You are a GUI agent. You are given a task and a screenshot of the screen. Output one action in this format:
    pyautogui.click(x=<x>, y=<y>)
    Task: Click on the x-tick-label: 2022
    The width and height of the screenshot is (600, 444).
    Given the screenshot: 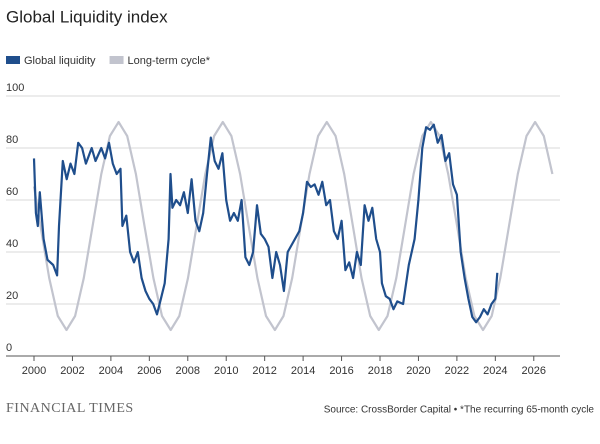 What is the action you would take?
    pyautogui.click(x=457, y=371)
    